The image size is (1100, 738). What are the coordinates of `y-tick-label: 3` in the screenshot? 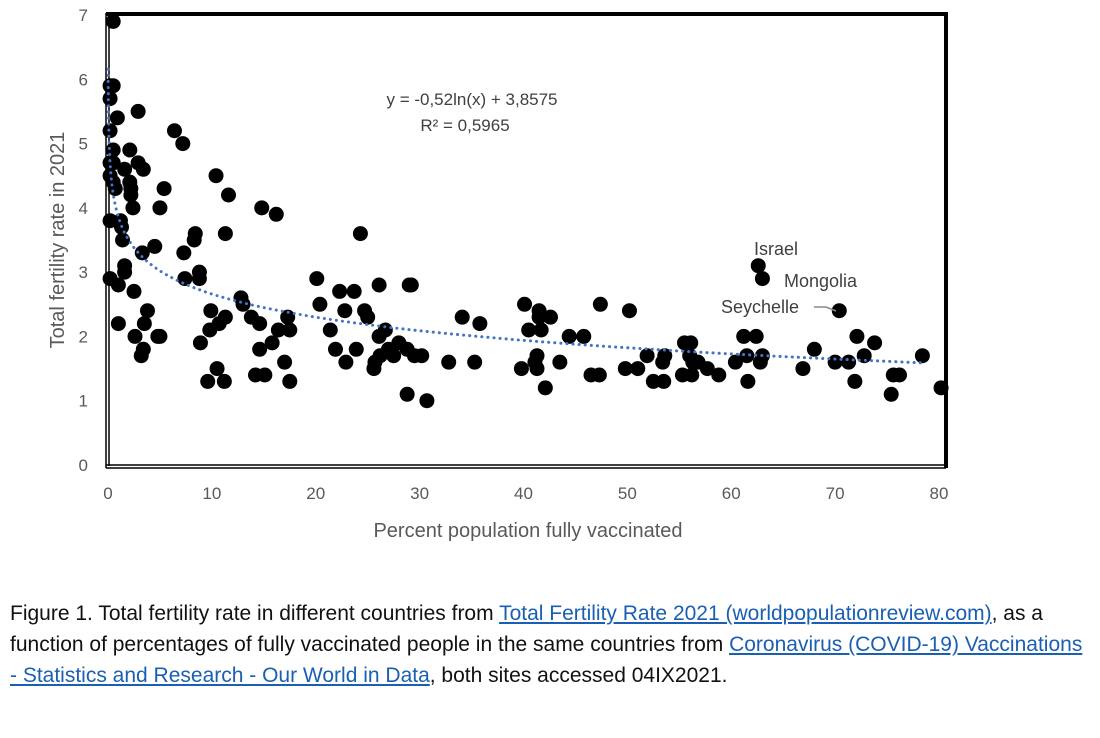 It's located at (83, 272).